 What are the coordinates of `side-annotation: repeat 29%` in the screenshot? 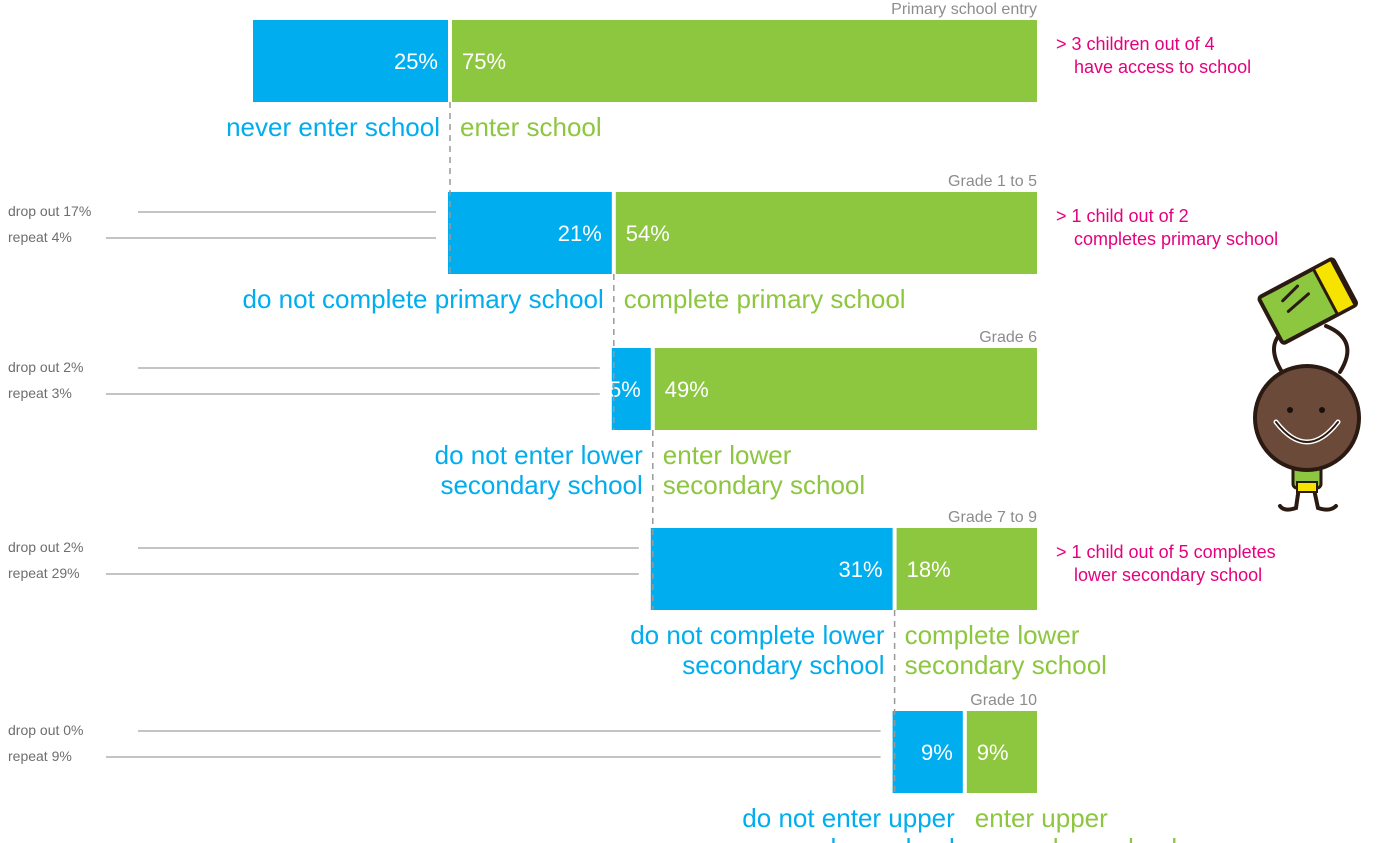 It's located at (44, 573).